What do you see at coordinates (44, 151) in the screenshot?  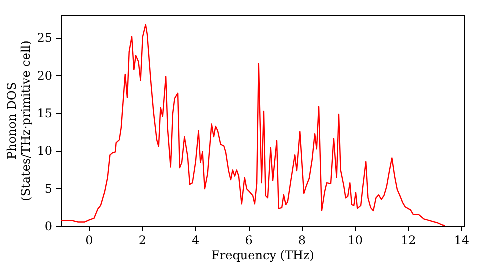 I see `y-tick-label: 10` at bounding box center [44, 151].